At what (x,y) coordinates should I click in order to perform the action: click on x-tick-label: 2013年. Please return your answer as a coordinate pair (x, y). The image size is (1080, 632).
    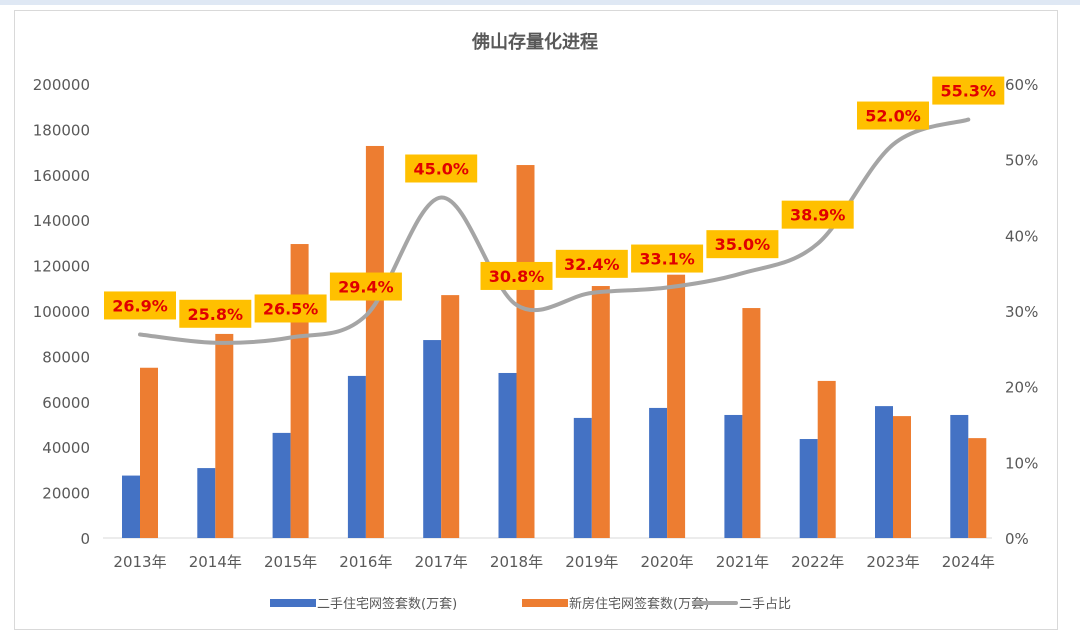
    Looking at the image, I should click on (139, 562).